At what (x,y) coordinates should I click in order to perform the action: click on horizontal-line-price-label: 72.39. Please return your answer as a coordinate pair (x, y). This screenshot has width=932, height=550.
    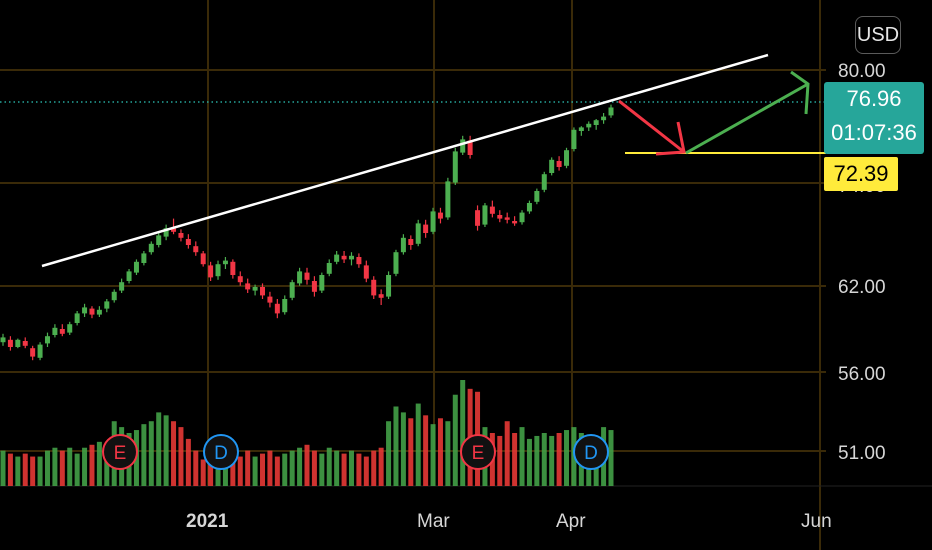
    Looking at the image, I should click on (861, 174).